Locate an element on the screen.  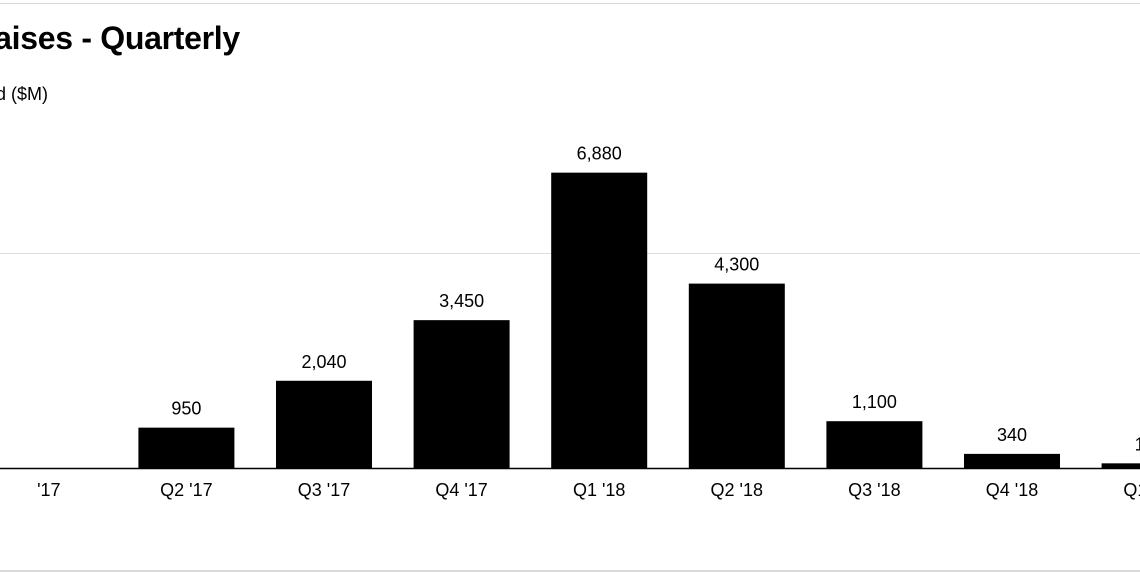
data-label-2: 2,040 is located at coordinates (323, 362).